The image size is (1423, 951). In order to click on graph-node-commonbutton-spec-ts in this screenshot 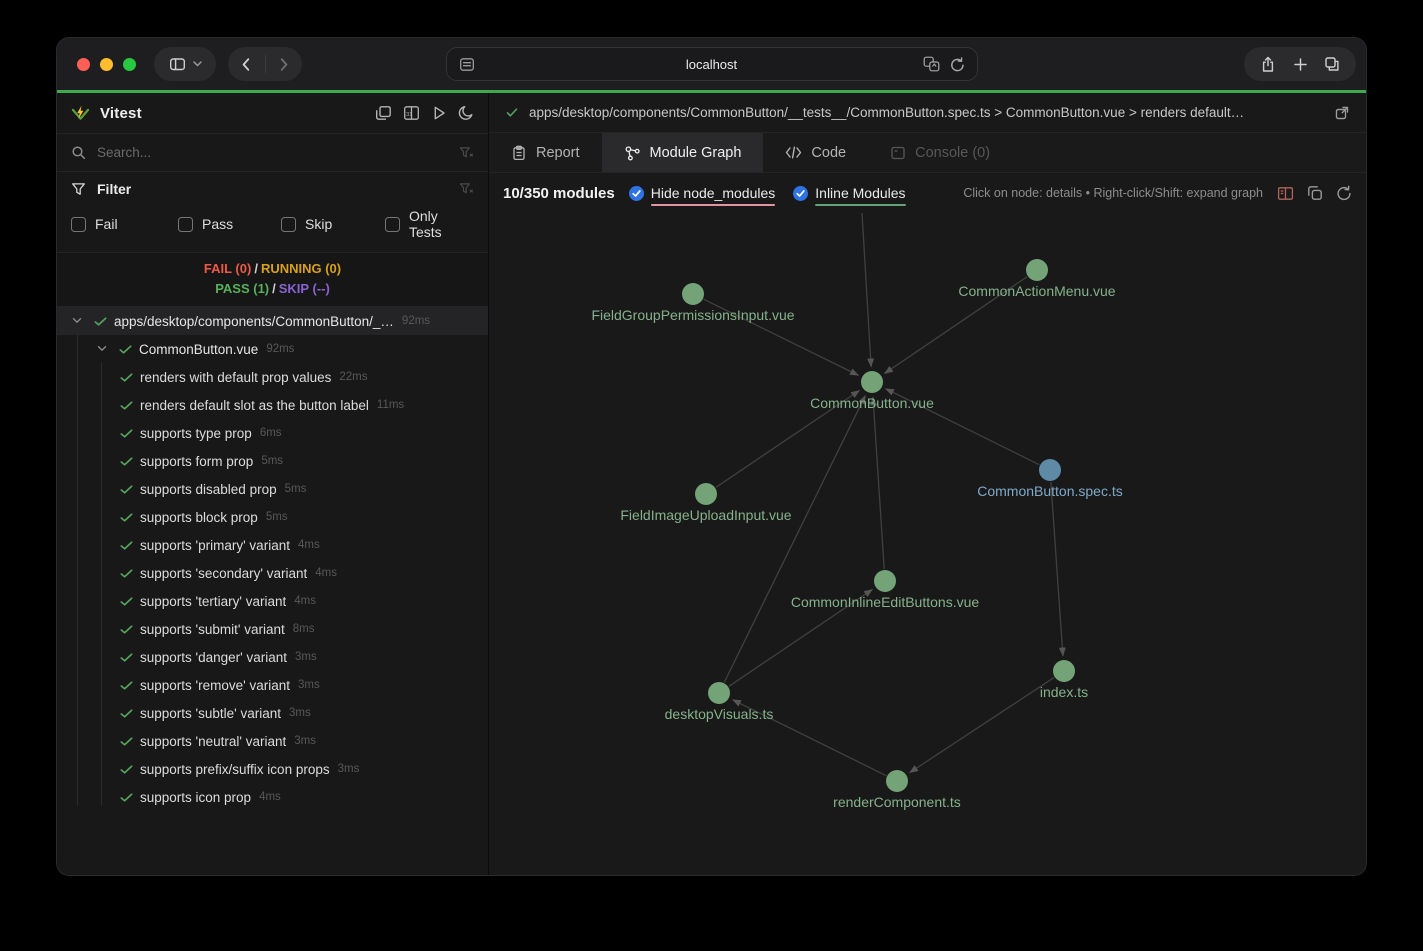, I will do `click(1050, 470)`.